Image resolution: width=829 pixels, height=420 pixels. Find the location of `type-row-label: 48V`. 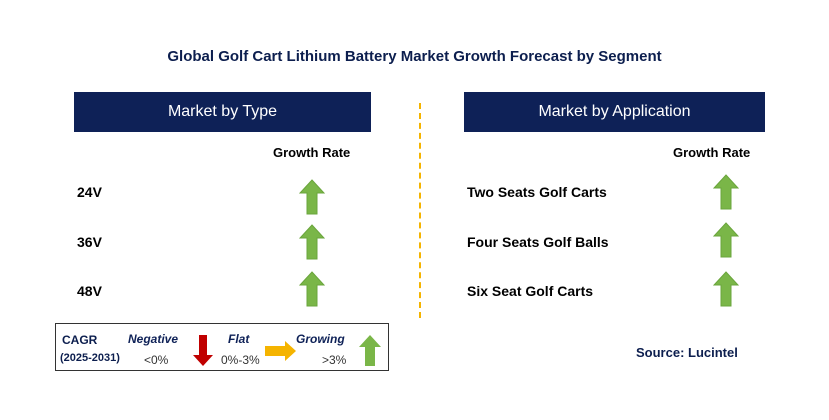

type-row-label: 48V is located at coordinates (89, 291).